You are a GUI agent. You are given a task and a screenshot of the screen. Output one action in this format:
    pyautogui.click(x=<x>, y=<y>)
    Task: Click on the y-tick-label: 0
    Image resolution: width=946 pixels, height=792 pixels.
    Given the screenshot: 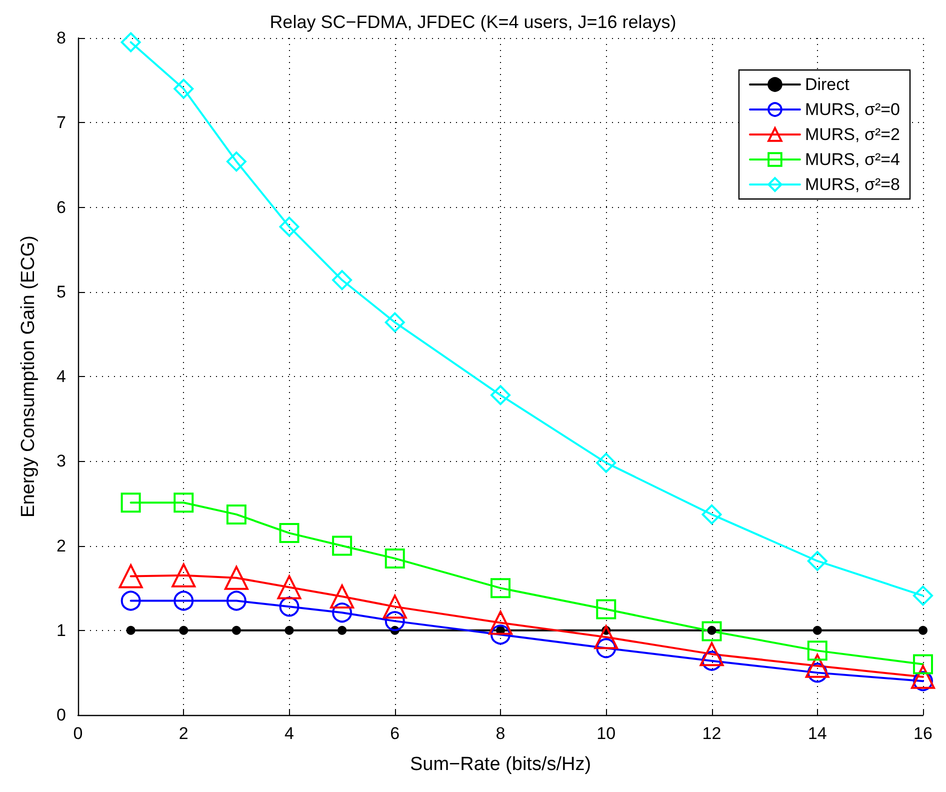 What is the action you would take?
    pyautogui.click(x=61, y=715)
    